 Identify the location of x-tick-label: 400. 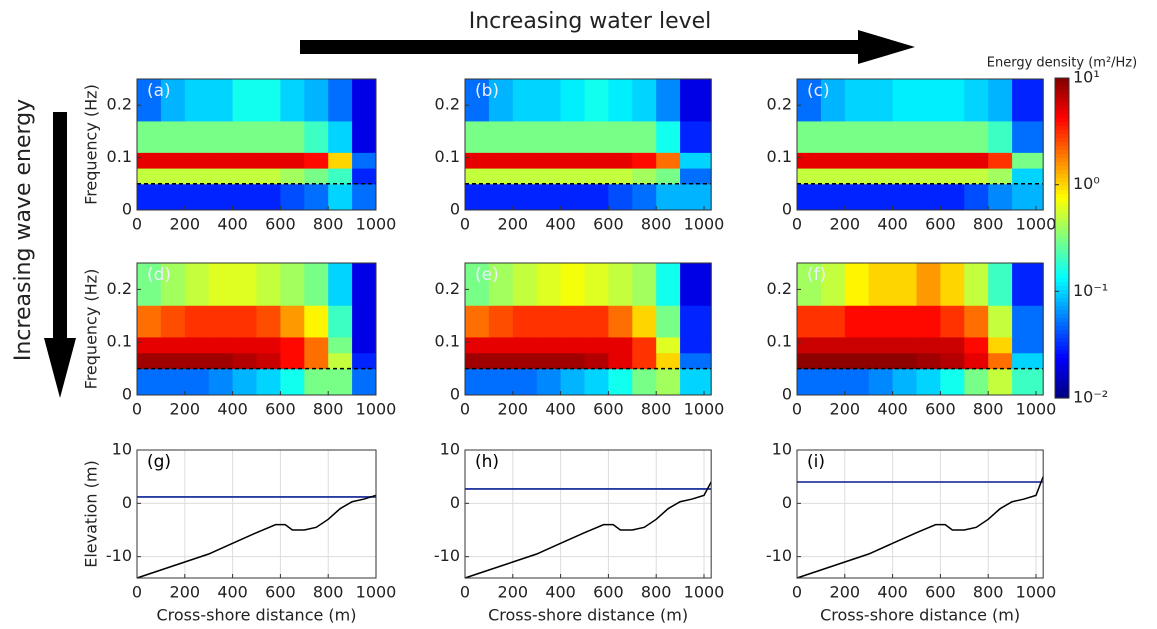
(232, 409).